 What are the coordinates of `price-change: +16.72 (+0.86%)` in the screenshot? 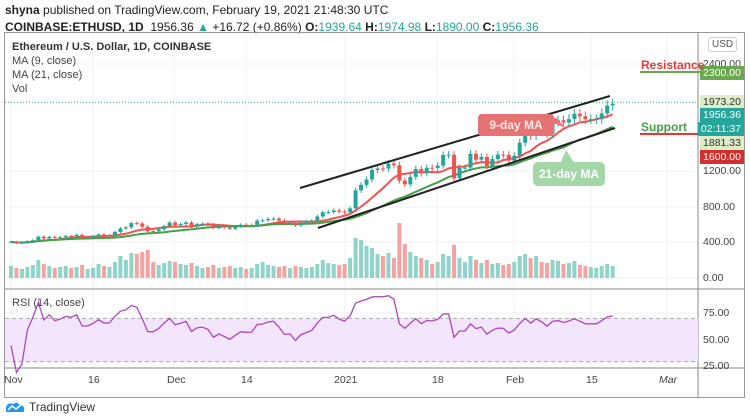 It's located at (257, 27).